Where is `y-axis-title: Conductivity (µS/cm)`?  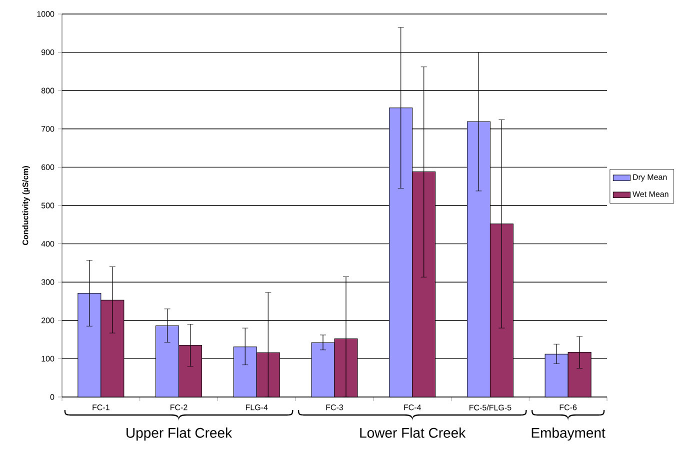
y-axis-title: Conductivity (µS/cm) is located at coordinates (26, 206).